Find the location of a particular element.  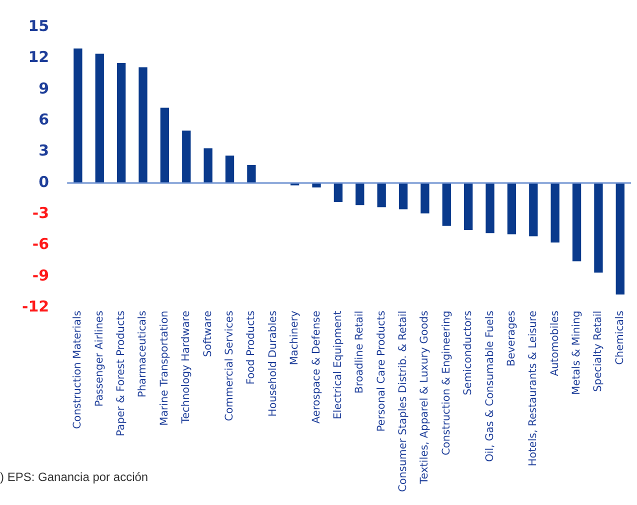

x-tick-label: Personal Care Products is located at coordinates (381, 371).